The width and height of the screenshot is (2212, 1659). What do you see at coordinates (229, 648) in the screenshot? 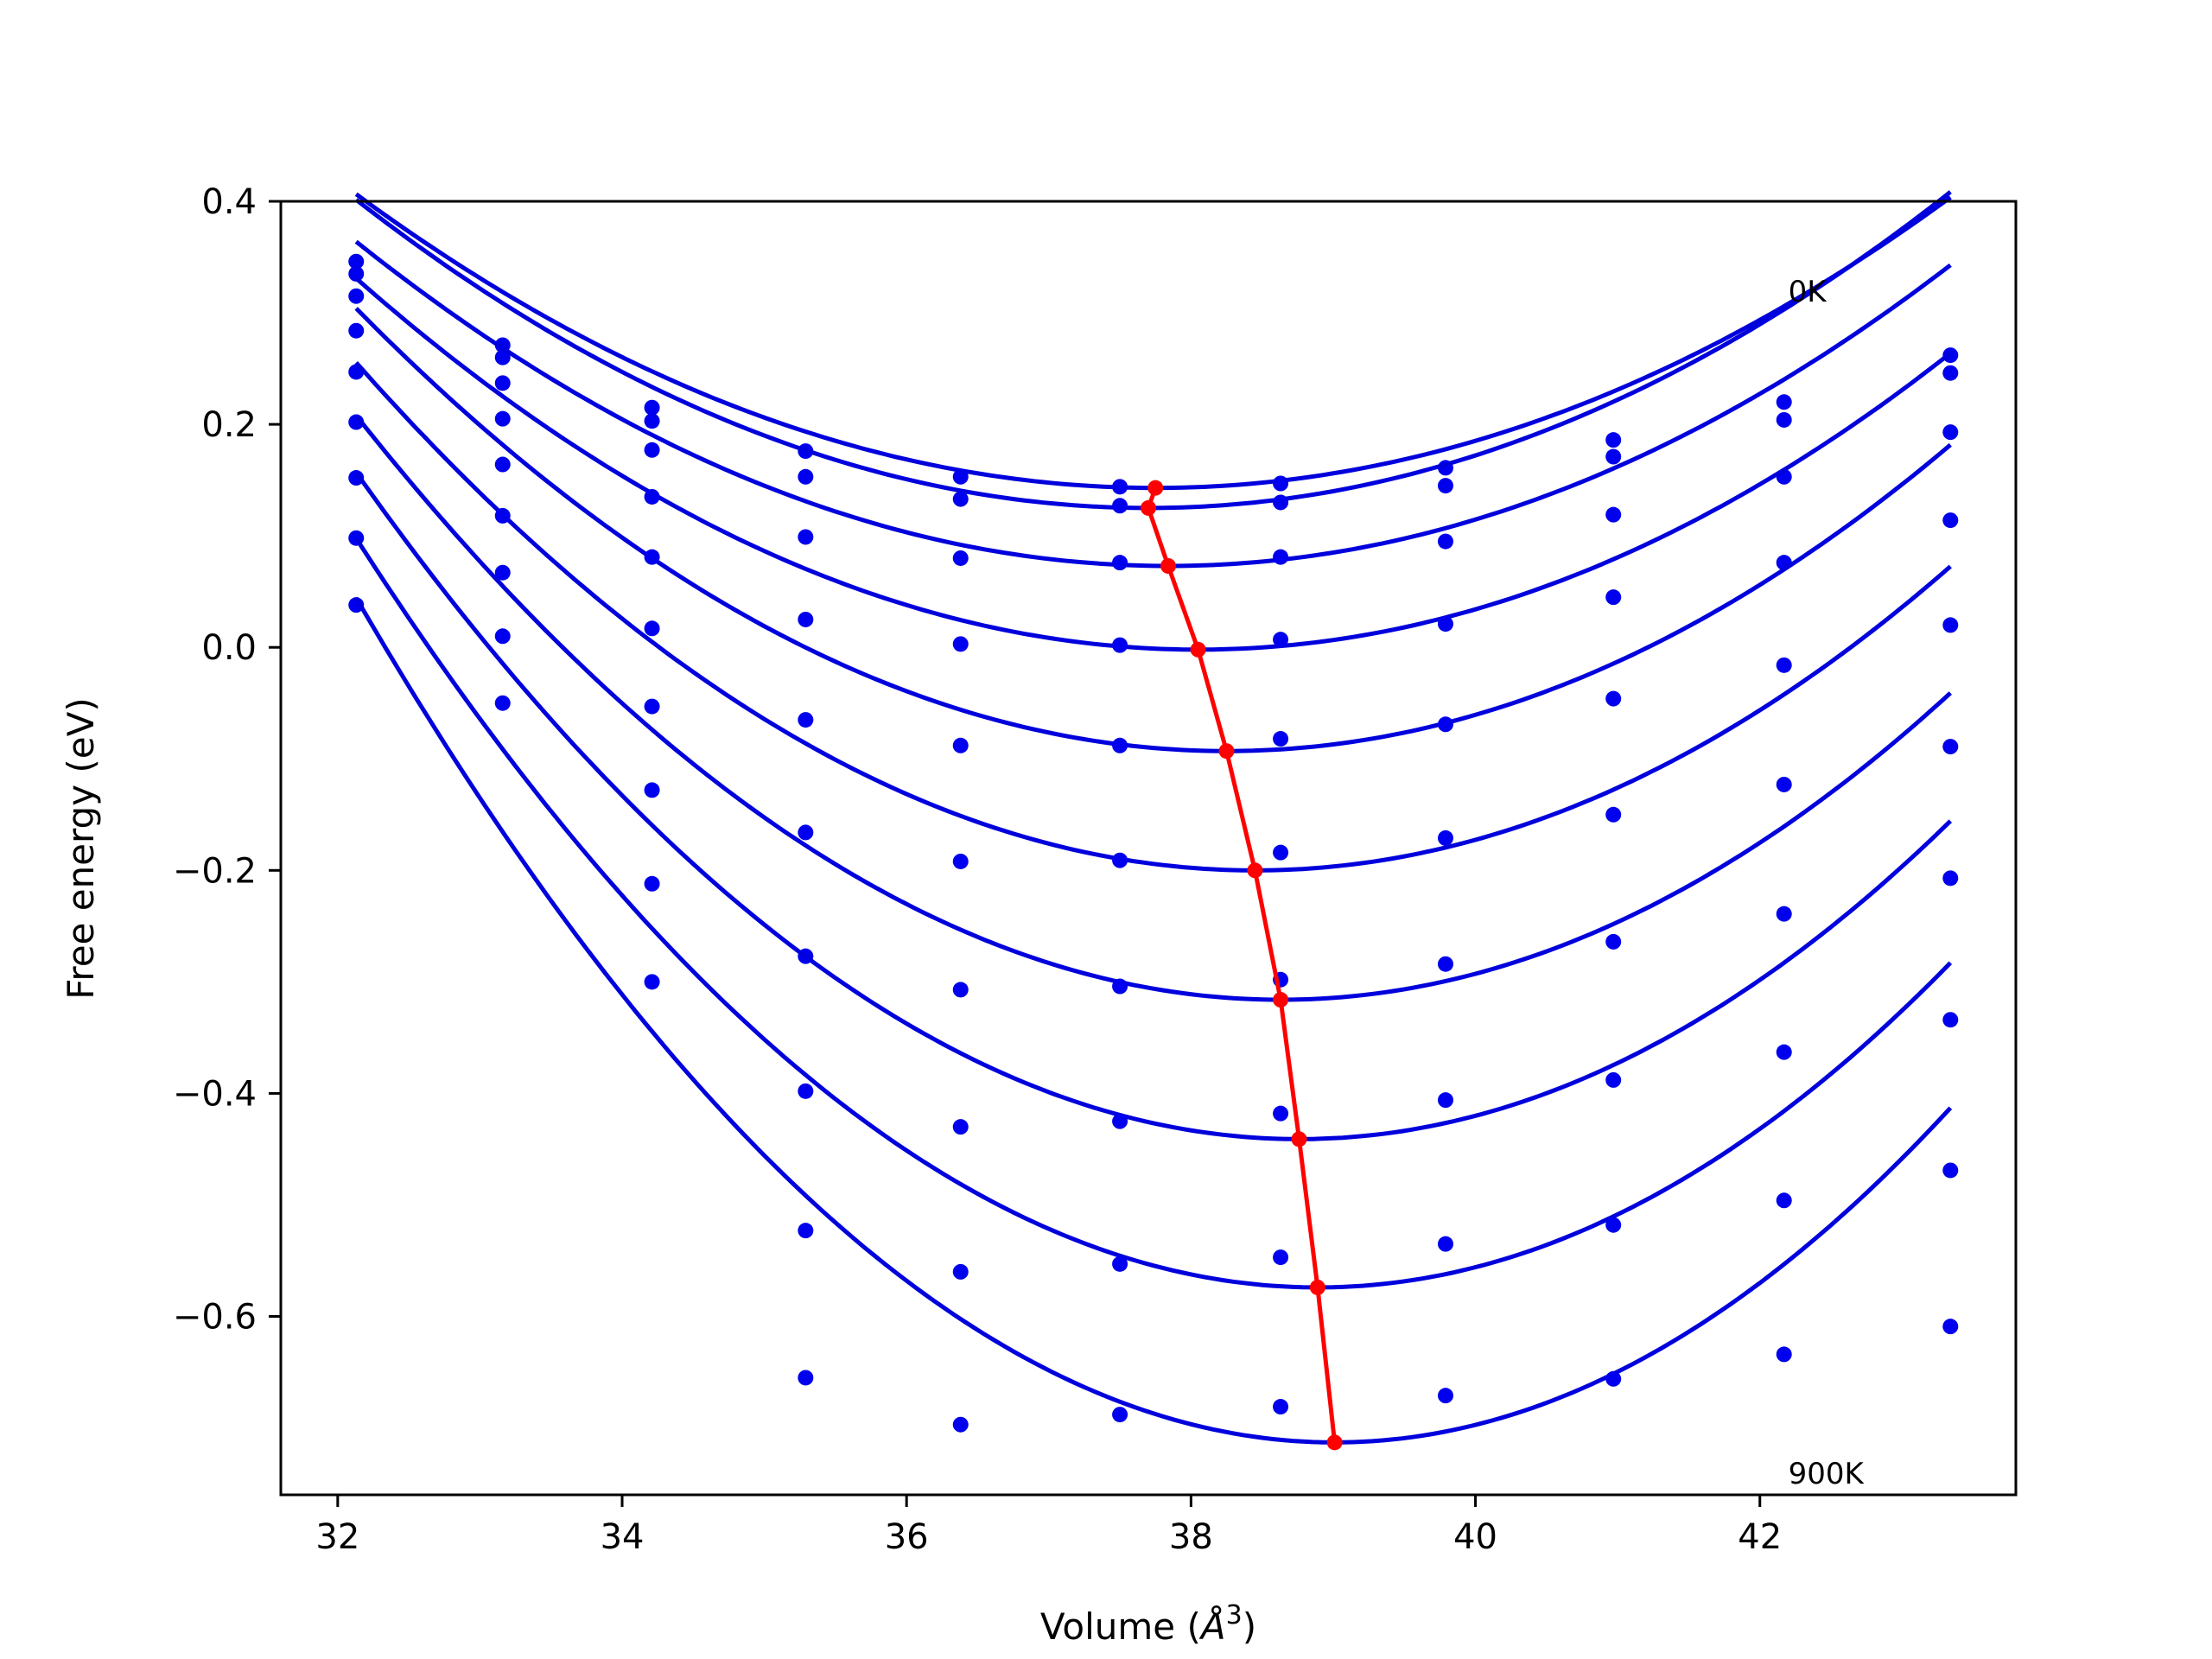
I see `y-tick-label: 0.0` at bounding box center [229, 648].